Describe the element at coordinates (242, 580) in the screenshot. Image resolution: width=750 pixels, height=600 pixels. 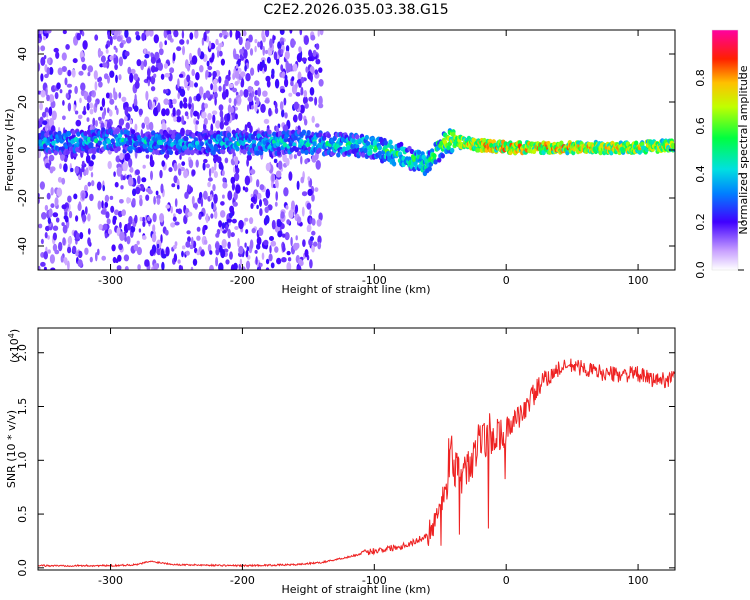
I see `x-tick-label: -200` at that location.